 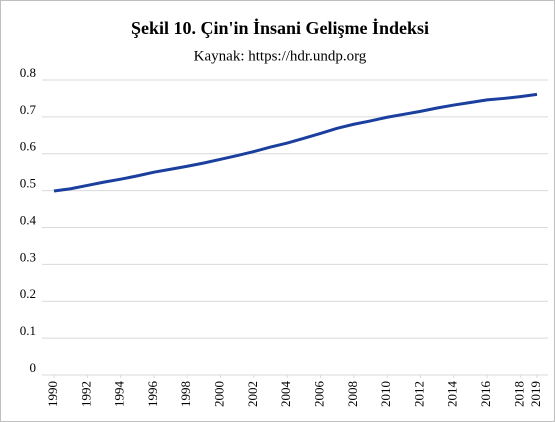 What do you see at coordinates (28, 183) in the screenshot?
I see `y-tick-label: 0.5` at bounding box center [28, 183].